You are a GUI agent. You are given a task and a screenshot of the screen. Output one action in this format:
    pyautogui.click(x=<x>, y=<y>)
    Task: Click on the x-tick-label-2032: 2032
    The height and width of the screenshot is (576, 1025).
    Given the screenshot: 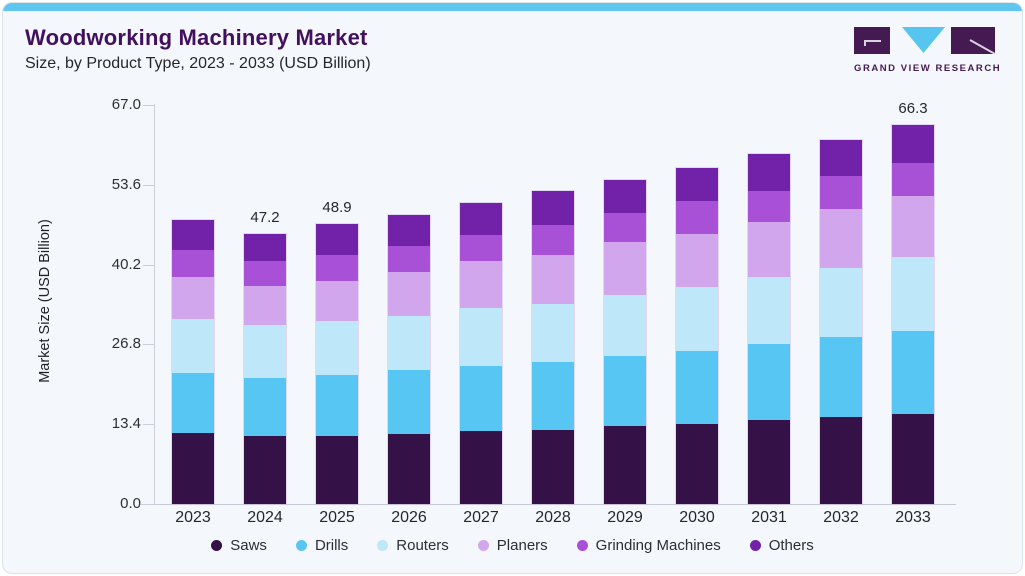 What is the action you would take?
    pyautogui.click(x=841, y=517)
    